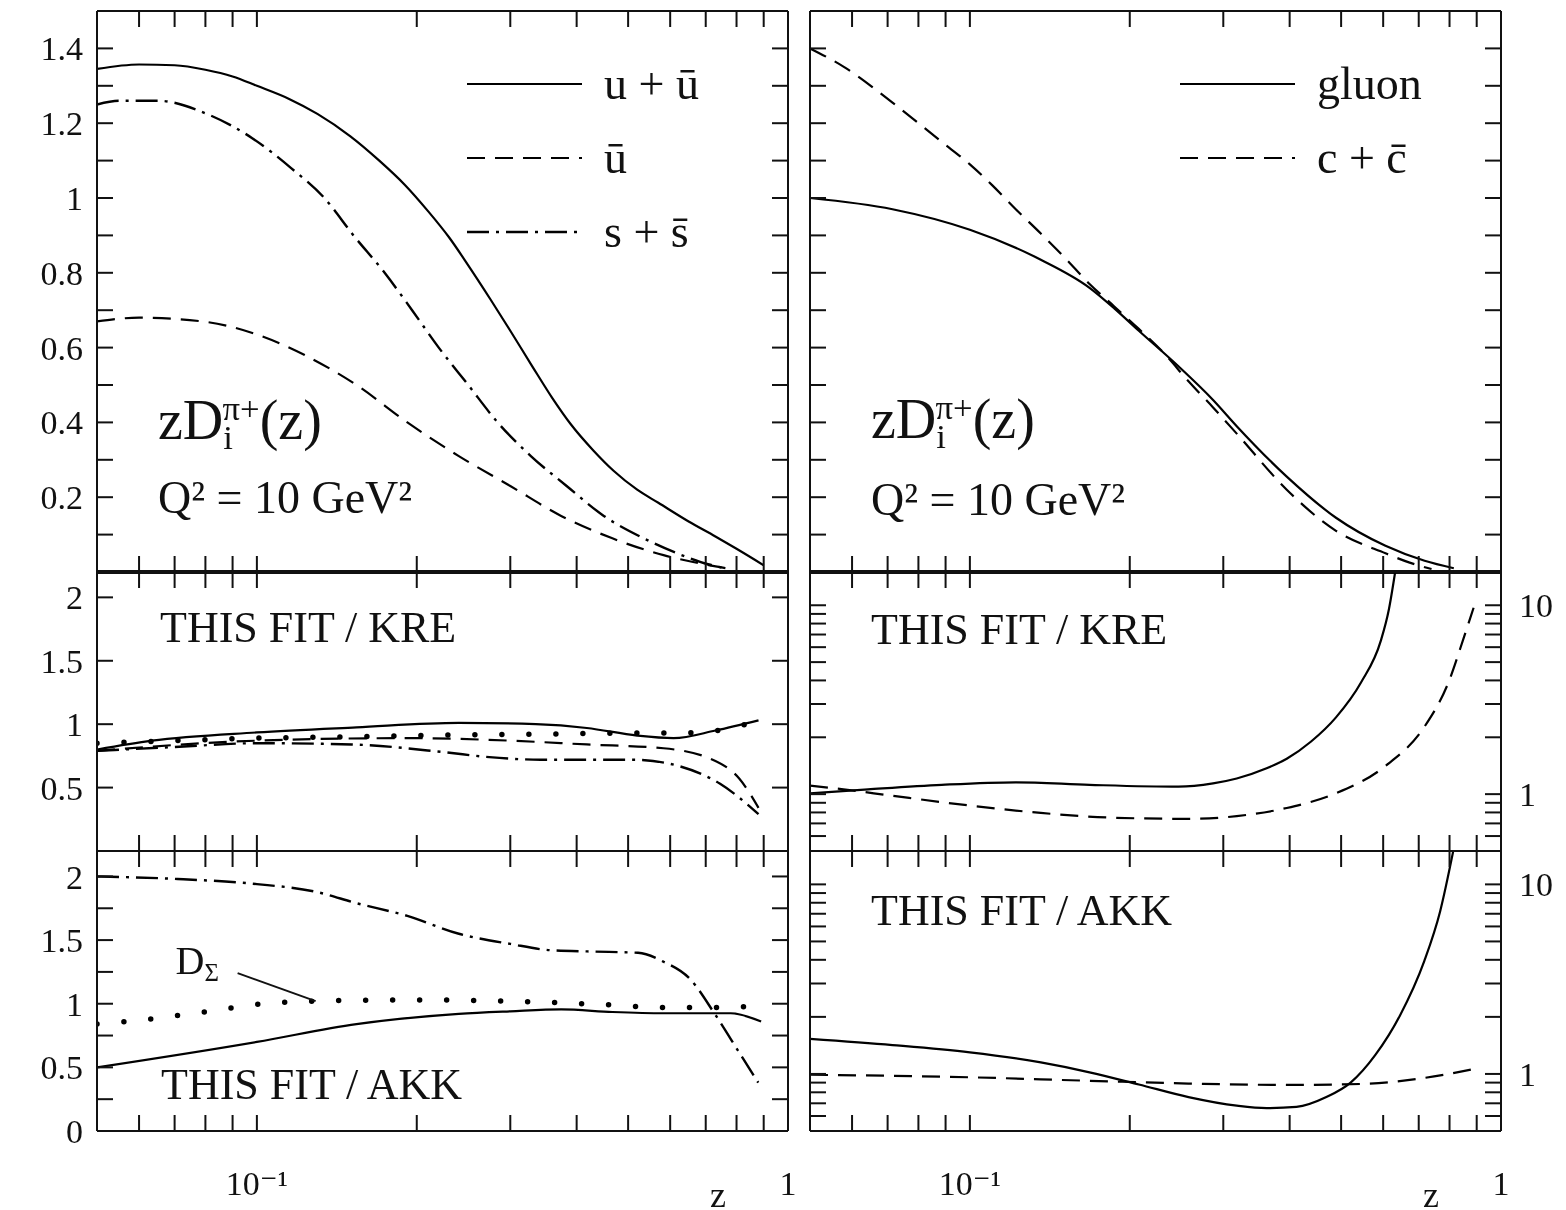 The width and height of the screenshot is (1566, 1210). Describe the element at coordinates (197, 962) in the screenshot. I see `annotation: D$_{Σ}$` at that location.